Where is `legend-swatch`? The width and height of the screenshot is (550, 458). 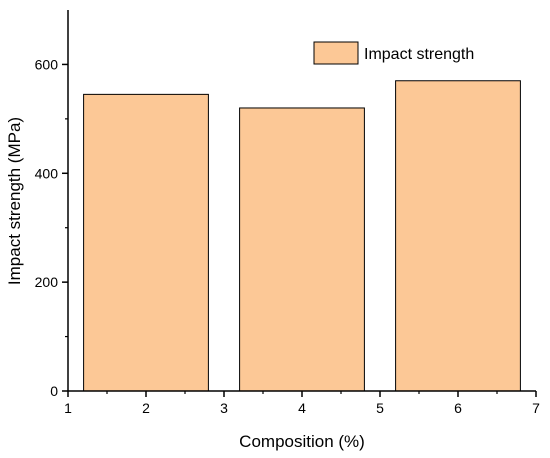 legend-swatch is located at coordinates (336, 53).